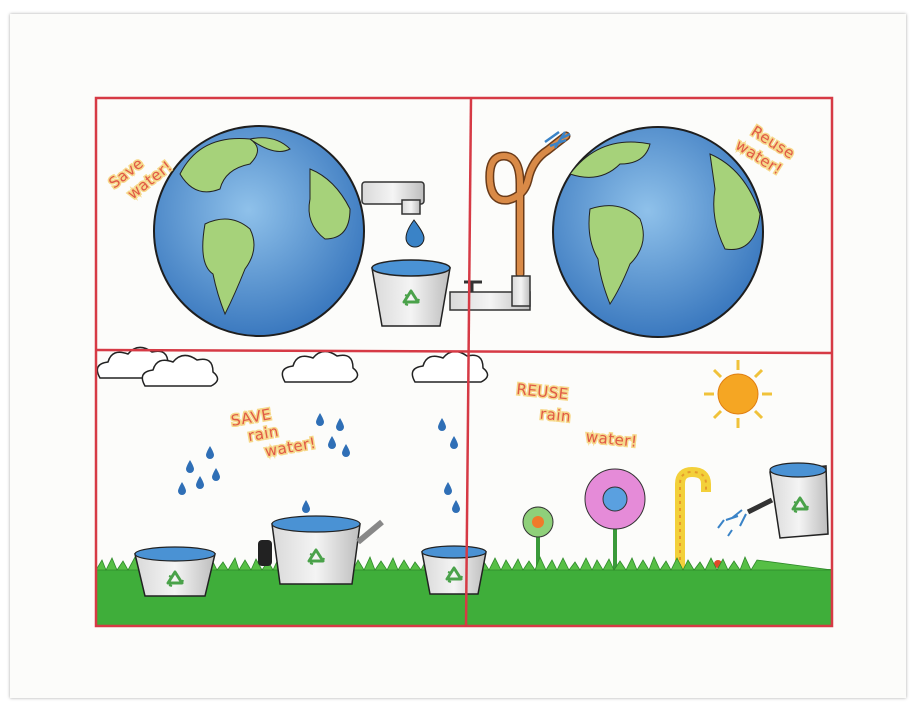 The image size is (912, 706). What do you see at coordinates (319, 463) in the screenshot?
I see `rain-drop-icon` at bounding box center [319, 463].